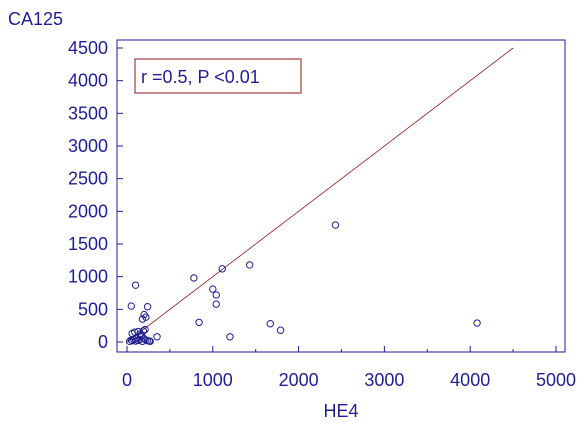 Image resolution: width=585 pixels, height=425 pixels. Describe the element at coordinates (213, 380) in the screenshot. I see `x-tick-label: 1000` at that location.